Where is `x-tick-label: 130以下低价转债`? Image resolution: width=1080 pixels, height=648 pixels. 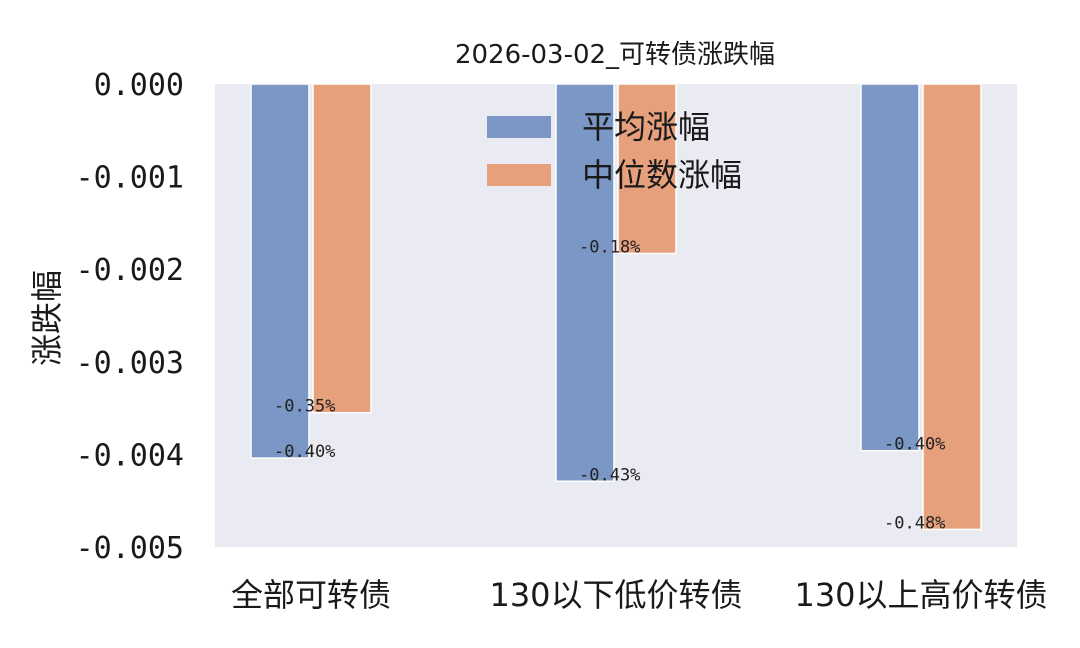 x-tick-label: 130以下低价转债 is located at coordinates (615, 595).